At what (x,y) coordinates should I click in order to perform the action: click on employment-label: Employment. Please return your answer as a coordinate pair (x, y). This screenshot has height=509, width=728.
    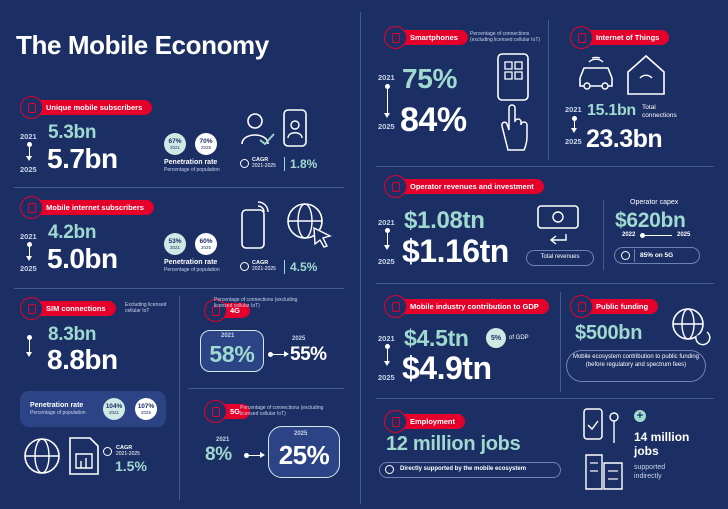
    Looking at the image, I should click on (425, 421).